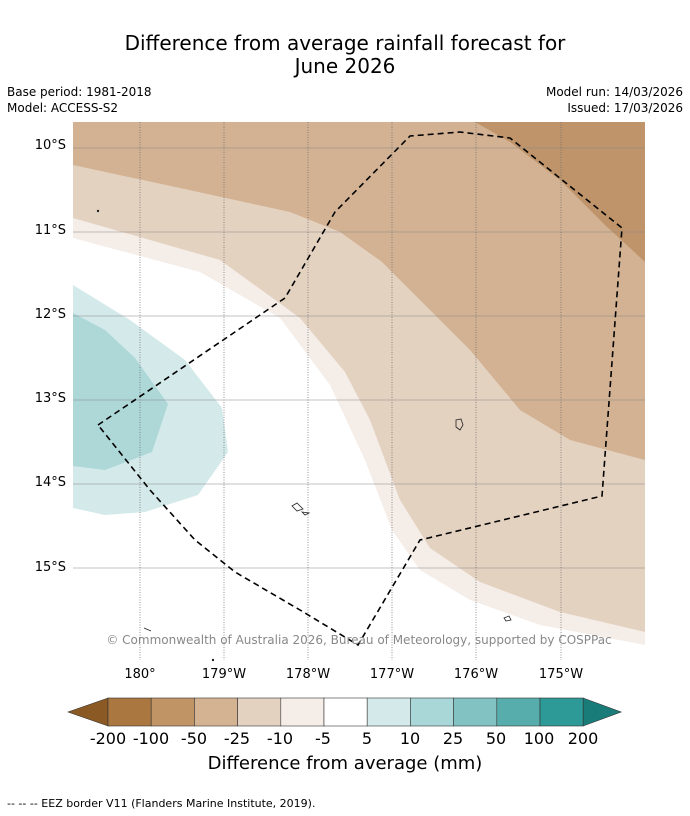 The width and height of the screenshot is (690, 816). Describe the element at coordinates (151, 738) in the screenshot. I see `cb-tick-1: -100` at that location.